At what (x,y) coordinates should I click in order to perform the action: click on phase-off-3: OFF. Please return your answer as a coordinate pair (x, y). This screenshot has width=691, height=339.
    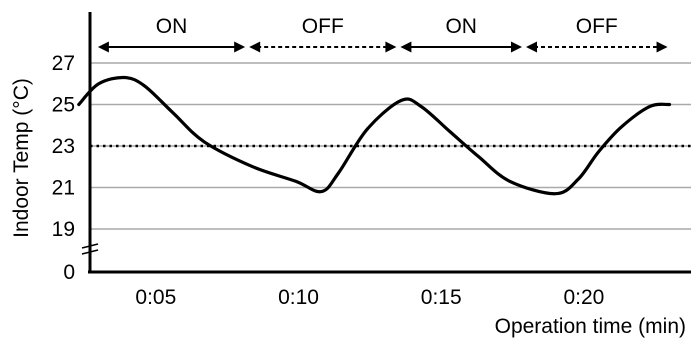
    Looking at the image, I should click on (596, 34).